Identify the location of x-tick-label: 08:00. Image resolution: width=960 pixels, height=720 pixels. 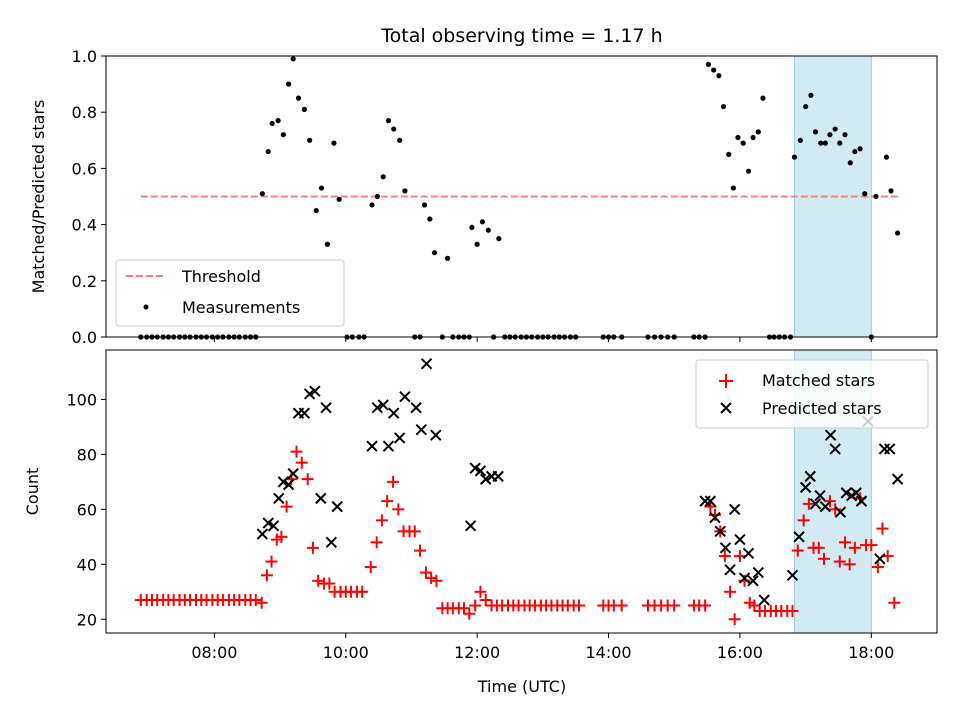
(214, 652).